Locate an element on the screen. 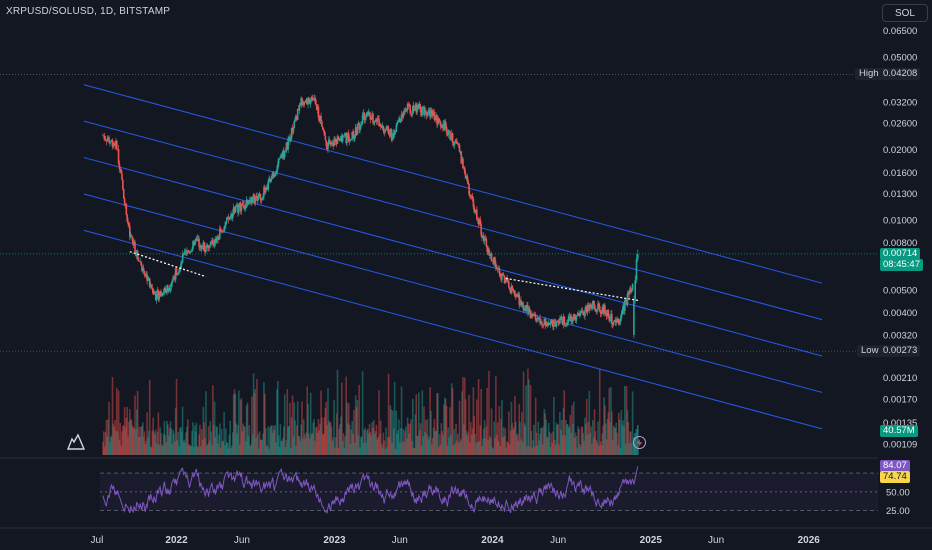  currency-button: SOL is located at coordinates (905, 13).